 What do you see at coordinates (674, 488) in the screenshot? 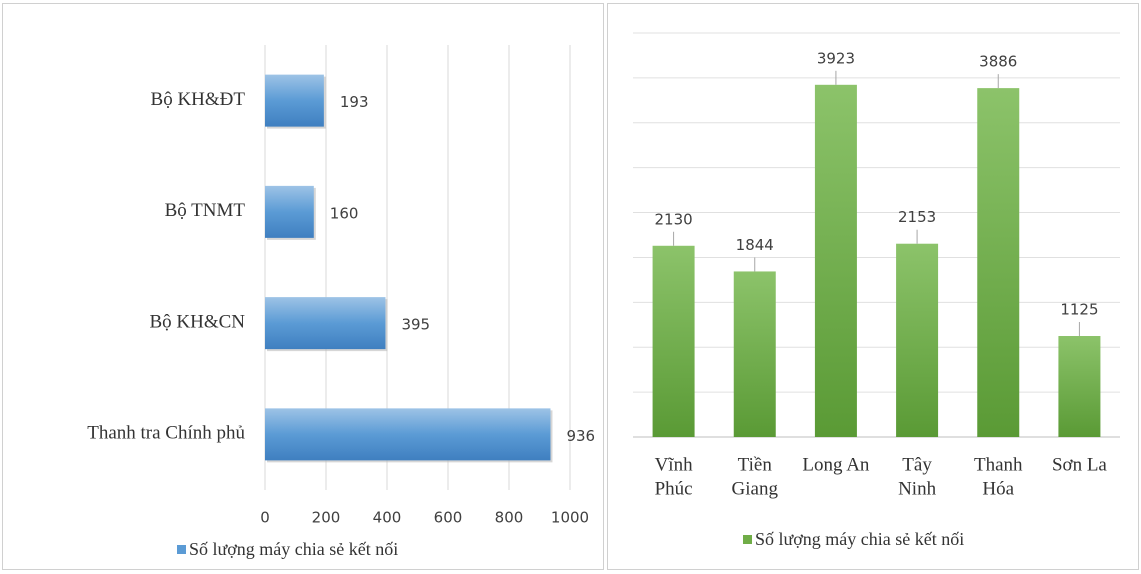
I see `x-tick-label: Phúc` at bounding box center [674, 488].